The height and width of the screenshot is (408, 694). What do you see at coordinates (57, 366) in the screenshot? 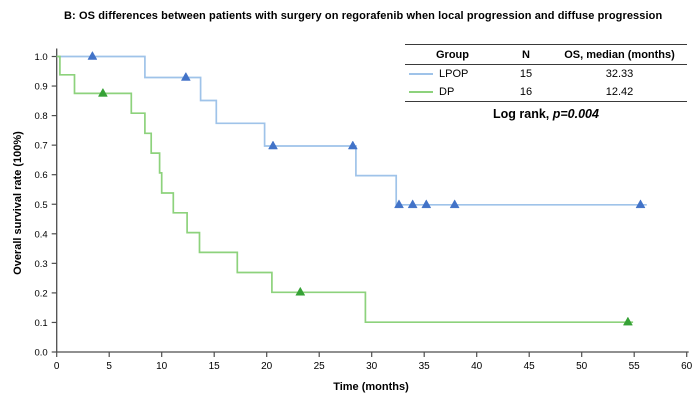
I see `x-tick-label: 0` at bounding box center [57, 366].